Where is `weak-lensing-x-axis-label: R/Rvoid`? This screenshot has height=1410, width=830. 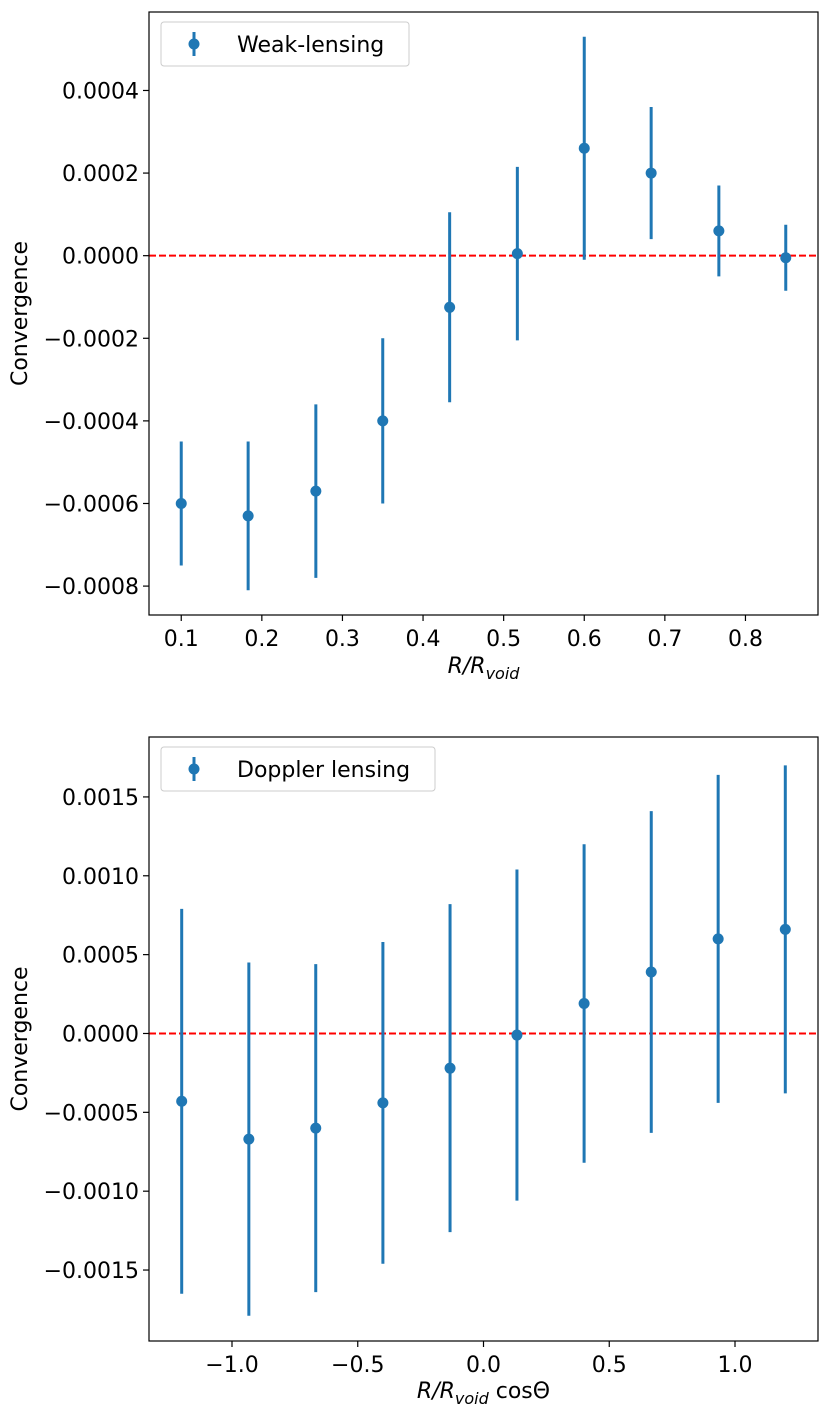 weak-lensing-x-axis-label: R/Rvoid is located at coordinates (484, 668).